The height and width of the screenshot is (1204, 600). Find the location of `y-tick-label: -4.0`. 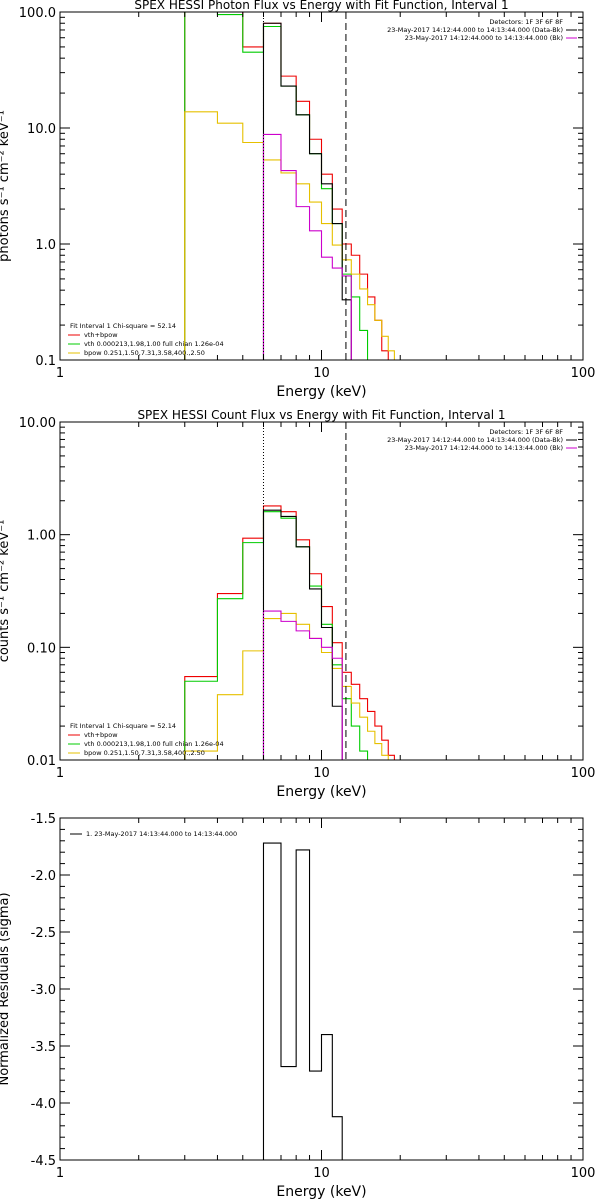

y-tick-label: -4.0 is located at coordinates (43, 1104).